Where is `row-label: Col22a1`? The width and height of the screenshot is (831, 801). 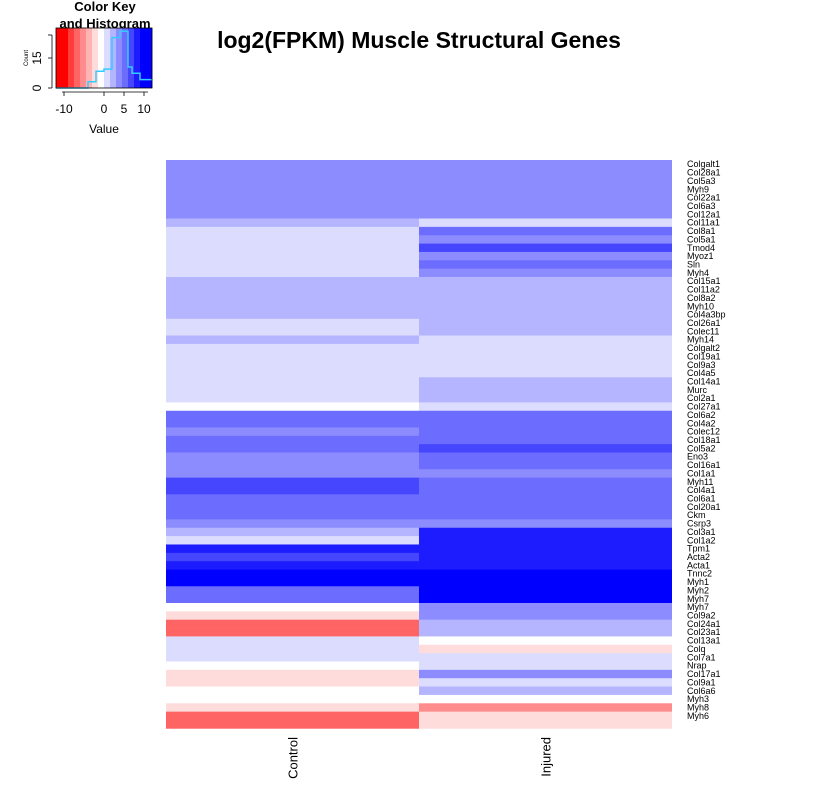
row-label: Col22a1 is located at coordinates (704, 198).